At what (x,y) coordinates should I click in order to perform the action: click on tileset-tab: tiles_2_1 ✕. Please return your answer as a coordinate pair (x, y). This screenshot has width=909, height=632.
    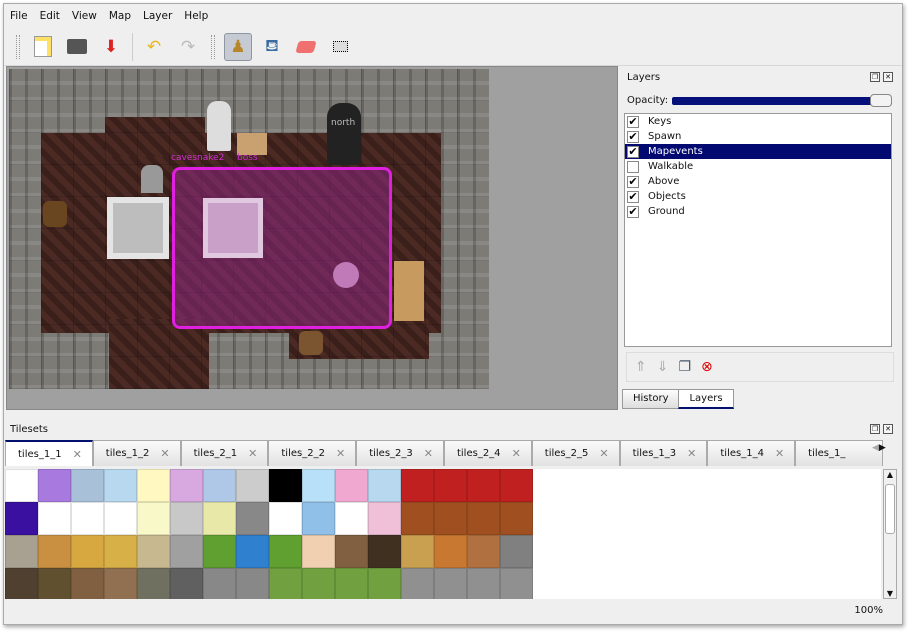
    Looking at the image, I should click on (224, 453).